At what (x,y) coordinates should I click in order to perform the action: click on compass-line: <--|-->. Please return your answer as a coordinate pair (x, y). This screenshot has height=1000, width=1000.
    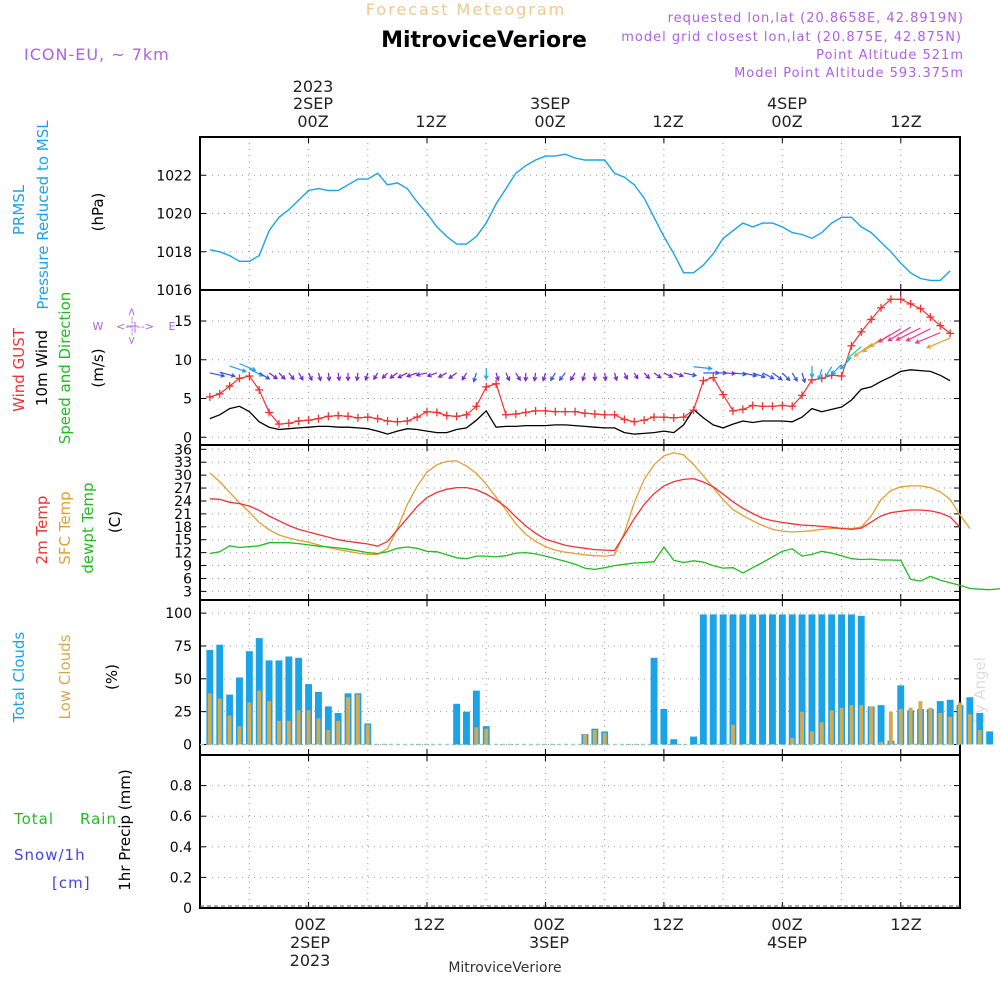
    Looking at the image, I should click on (135, 326).